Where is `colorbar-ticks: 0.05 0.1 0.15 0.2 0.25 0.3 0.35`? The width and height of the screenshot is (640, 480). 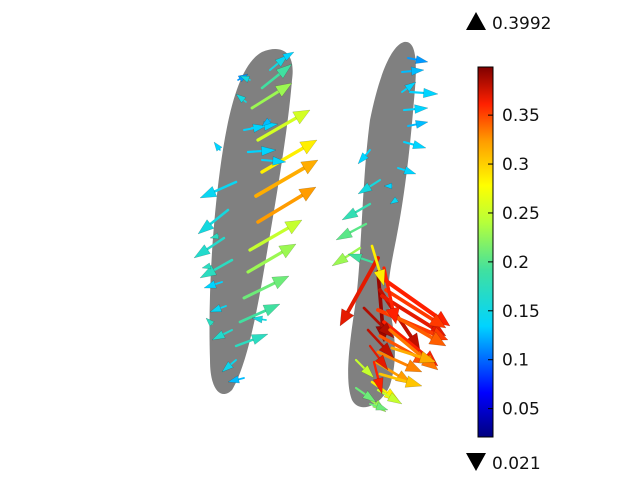 colorbar-ticks: 0.05 0.1 0.15 0.2 0.25 0.3 0.35 is located at coordinates (514, 263).